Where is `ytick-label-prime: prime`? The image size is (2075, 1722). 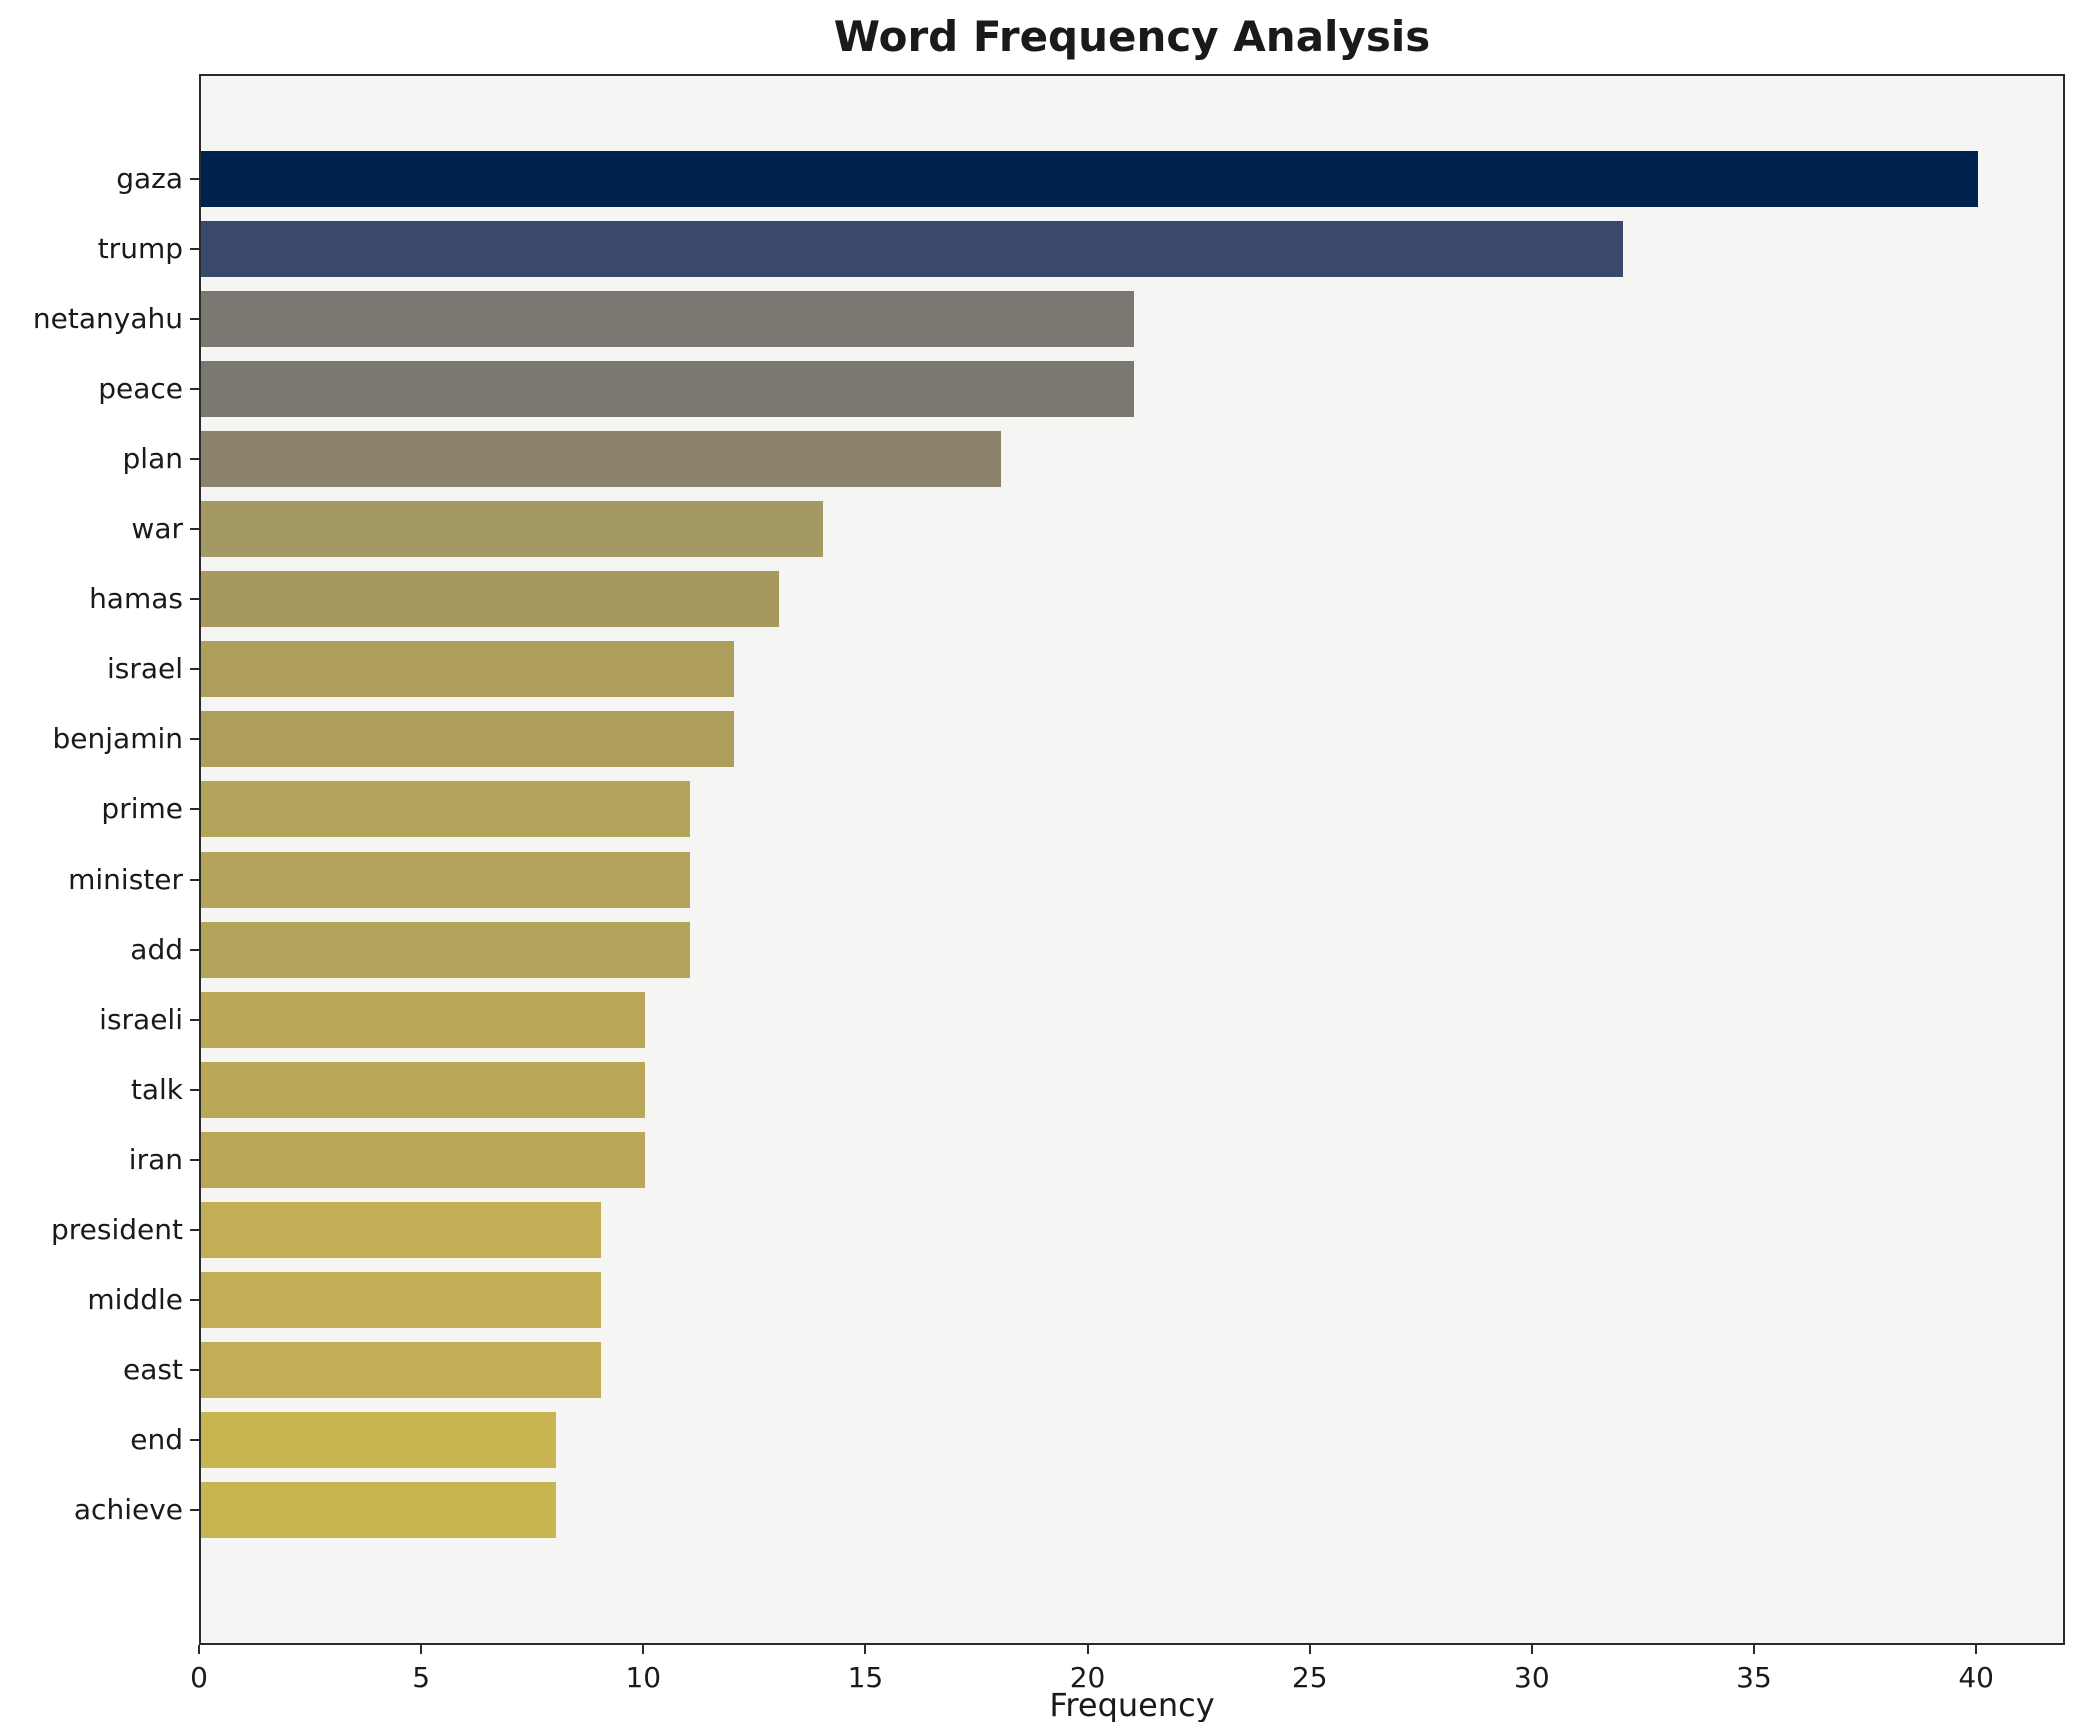 ytick-label-prime: prime is located at coordinates (142, 809).